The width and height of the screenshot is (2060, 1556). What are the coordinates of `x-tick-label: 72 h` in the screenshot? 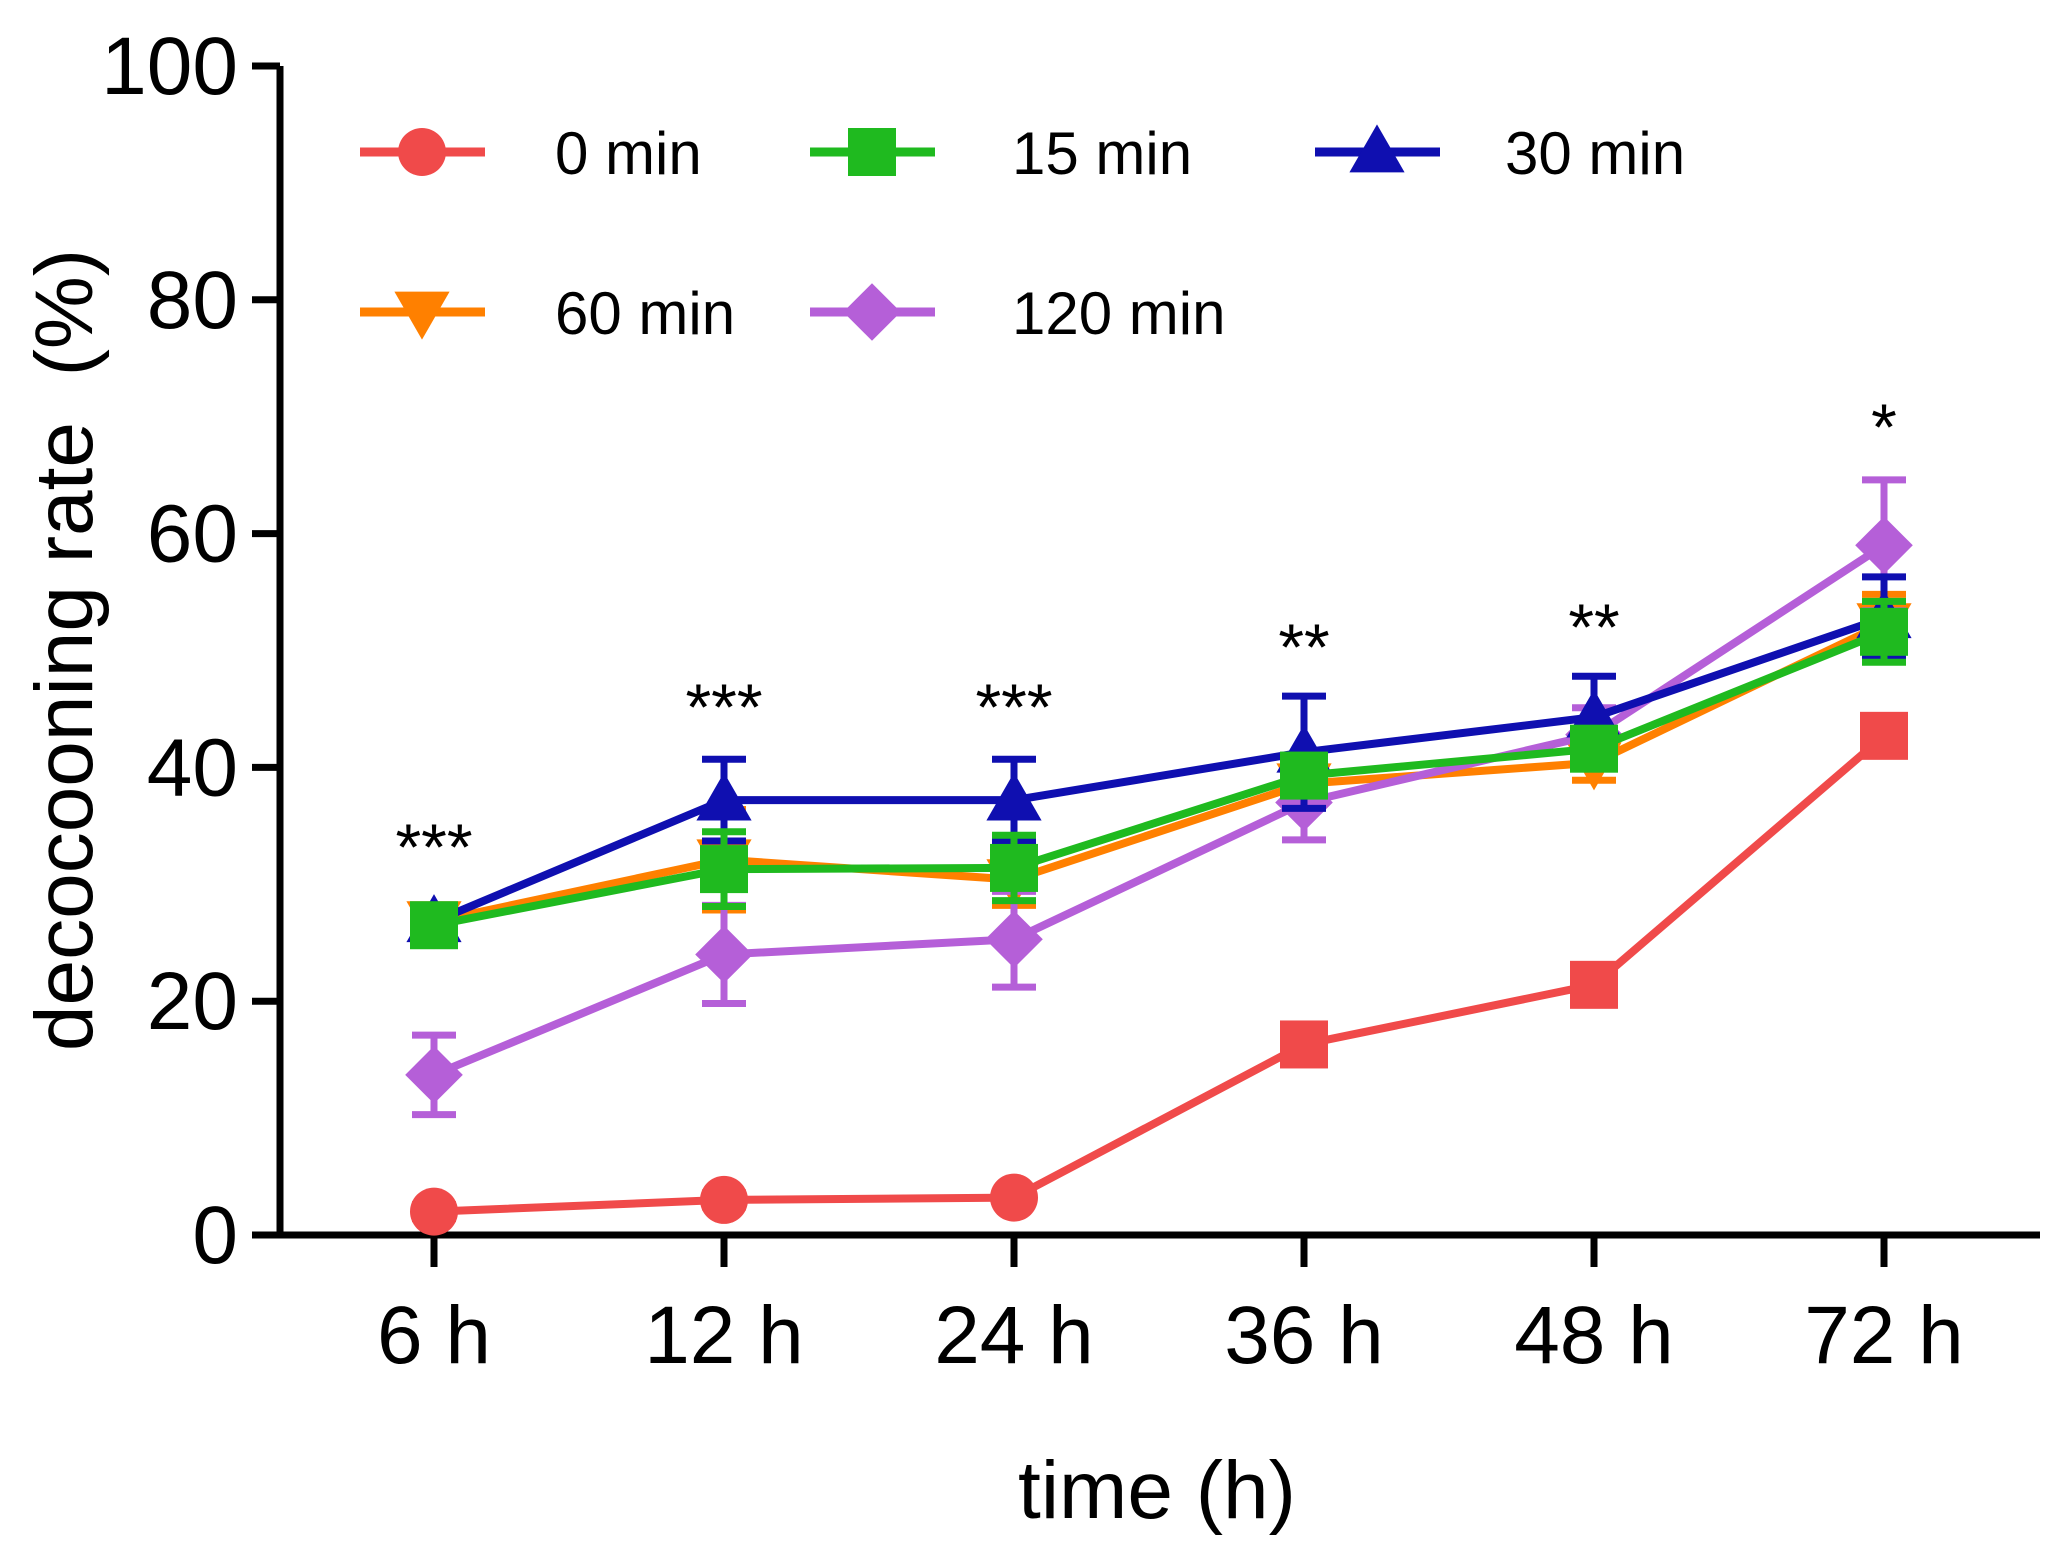 It's located at (1884, 1335).